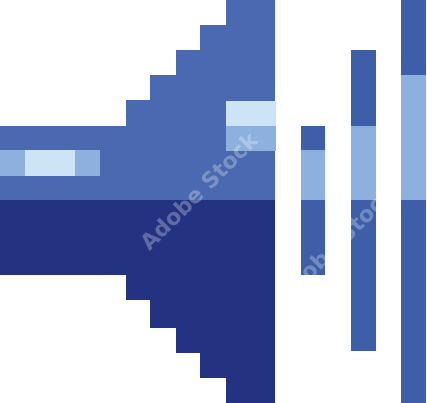  Describe the element at coordinates (336, 245) in the screenshot. I see `watermark-text-2: Adobe Stock` at that location.